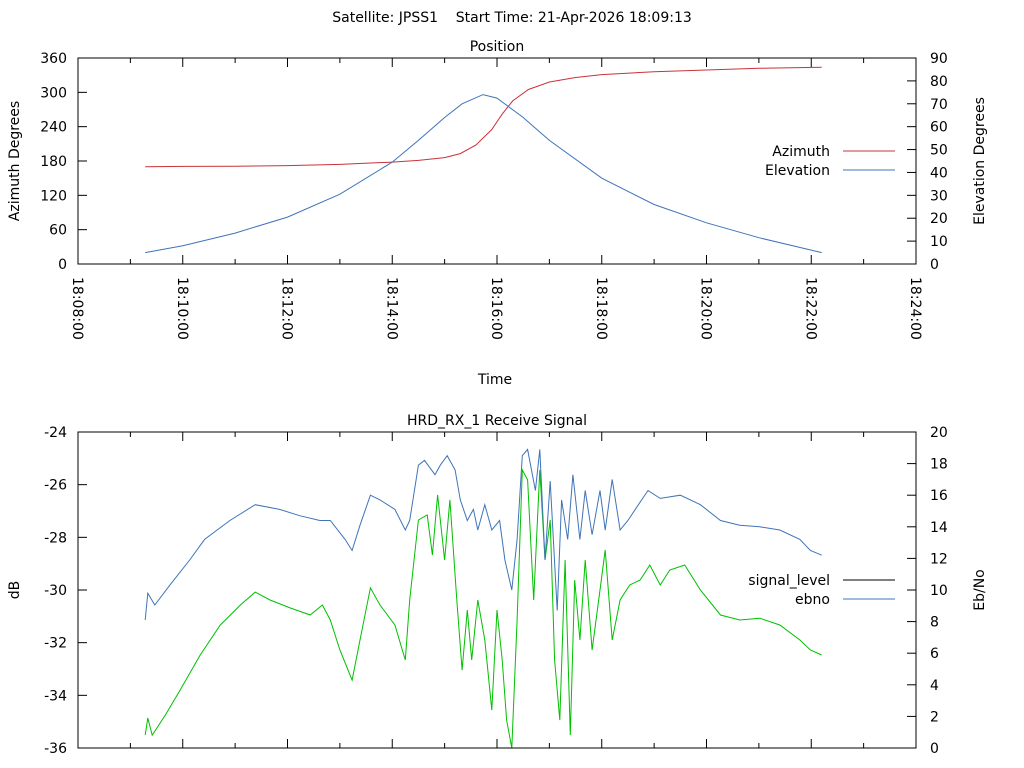 This screenshot has height=768, width=1024. I want to click on y2-tick-label: 40, so click(939, 173).